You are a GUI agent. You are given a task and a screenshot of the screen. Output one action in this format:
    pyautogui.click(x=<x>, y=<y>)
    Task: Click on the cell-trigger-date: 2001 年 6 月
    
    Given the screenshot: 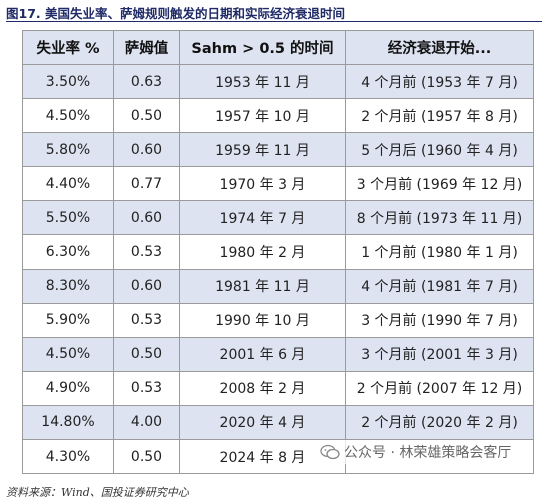 What is the action you would take?
    pyautogui.click(x=262, y=354)
    